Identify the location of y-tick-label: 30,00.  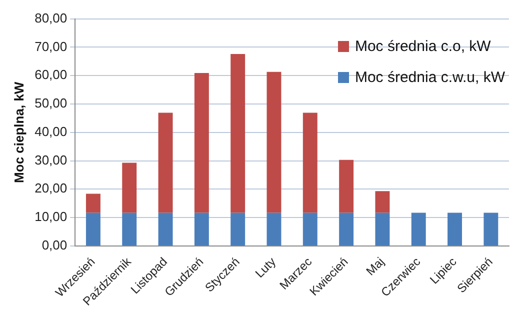
(51, 160).